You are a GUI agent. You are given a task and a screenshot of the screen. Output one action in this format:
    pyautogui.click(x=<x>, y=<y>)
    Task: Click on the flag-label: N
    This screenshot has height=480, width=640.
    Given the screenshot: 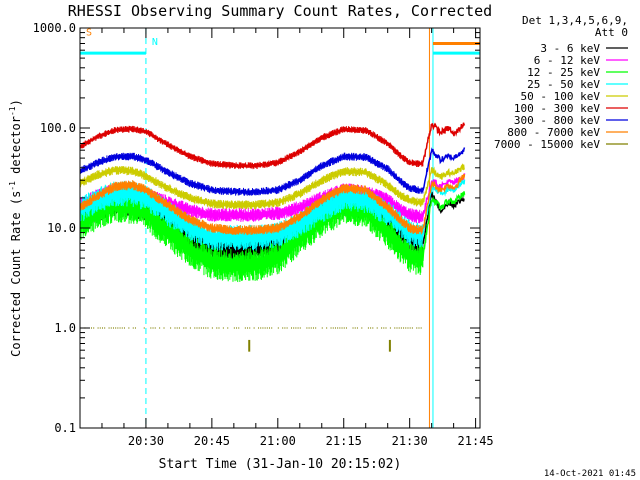 What is the action you would take?
    pyautogui.click(x=155, y=42)
    